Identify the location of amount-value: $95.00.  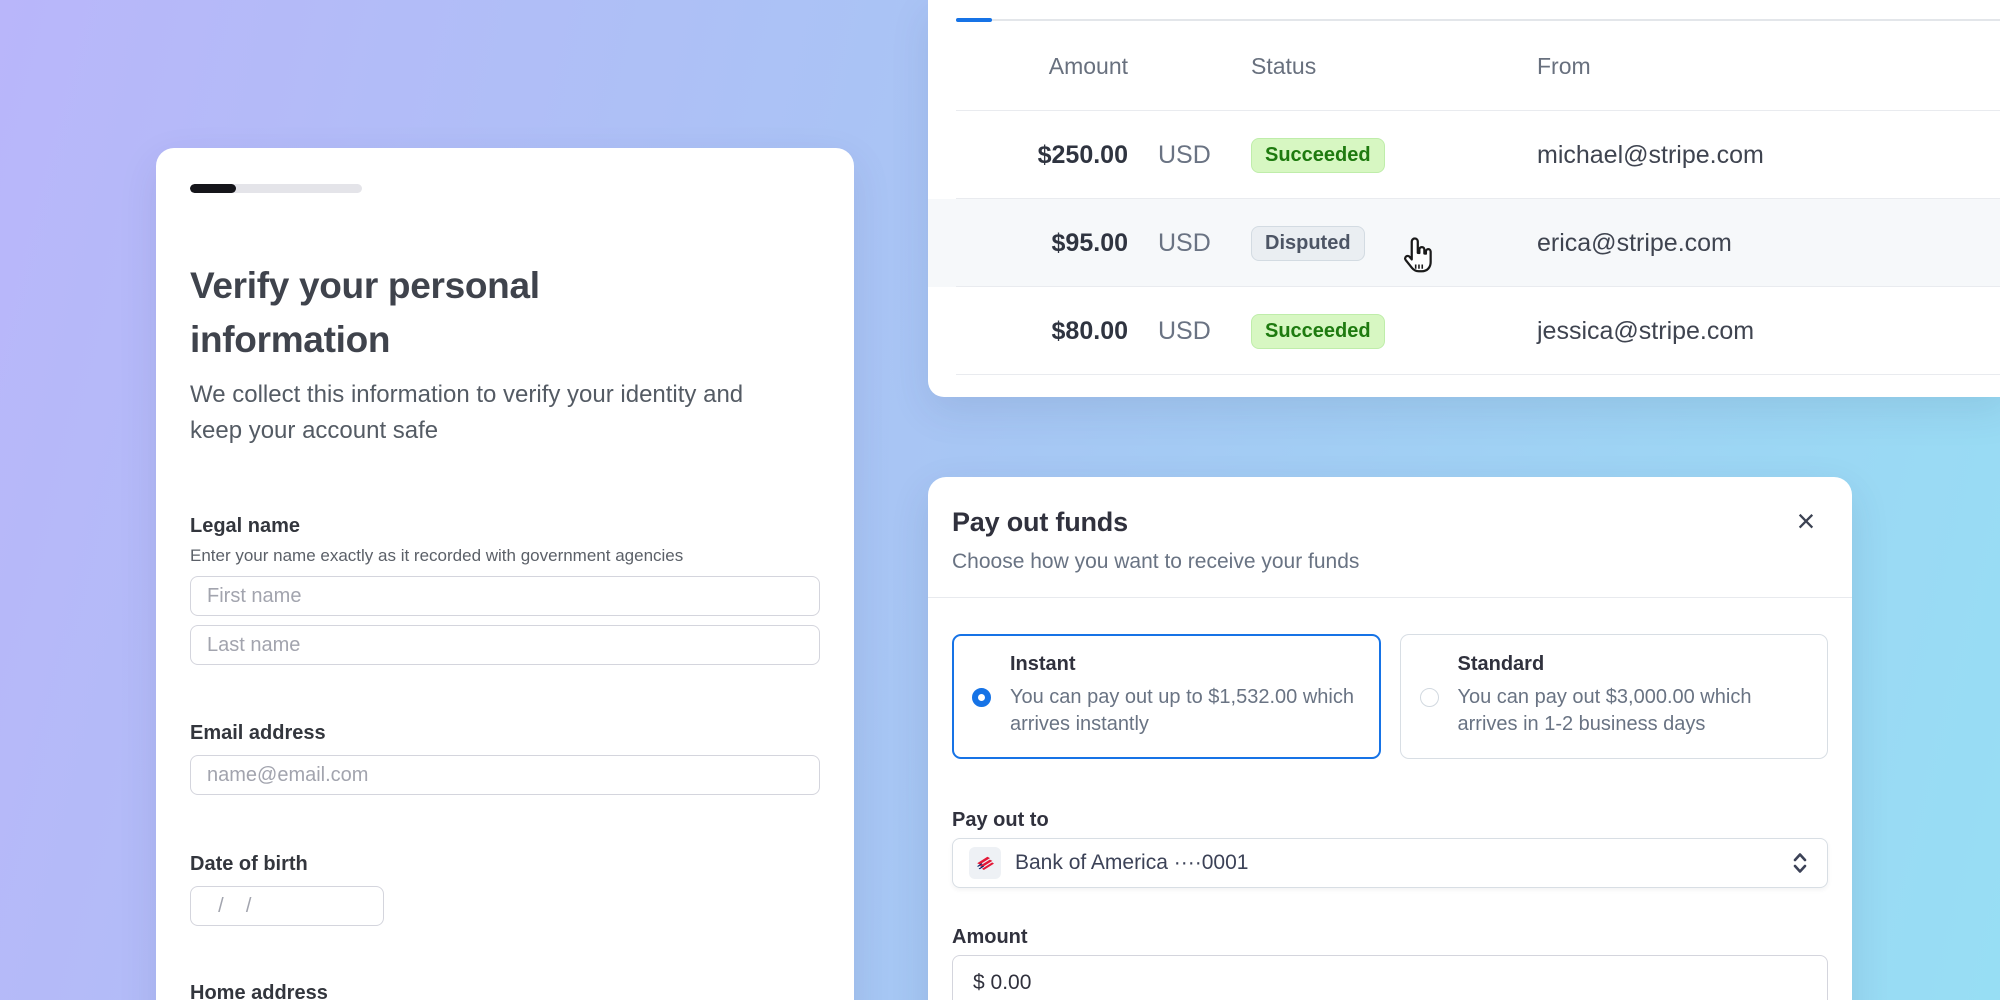
(1089, 242).